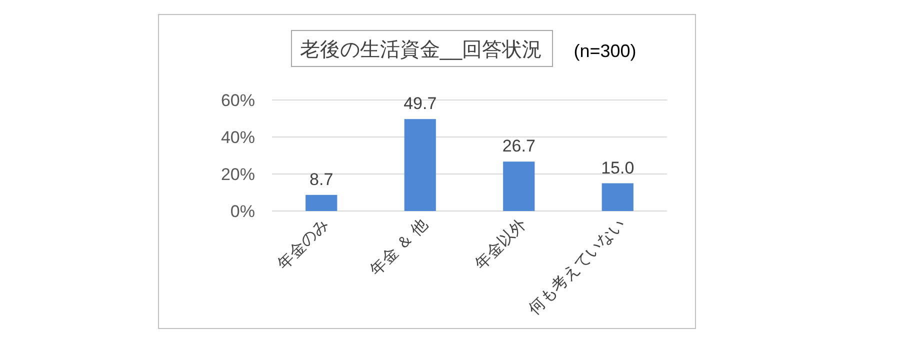 This screenshot has width=902, height=347. Describe the element at coordinates (237, 174) in the screenshot. I see `y-tick-label: 20%` at that location.